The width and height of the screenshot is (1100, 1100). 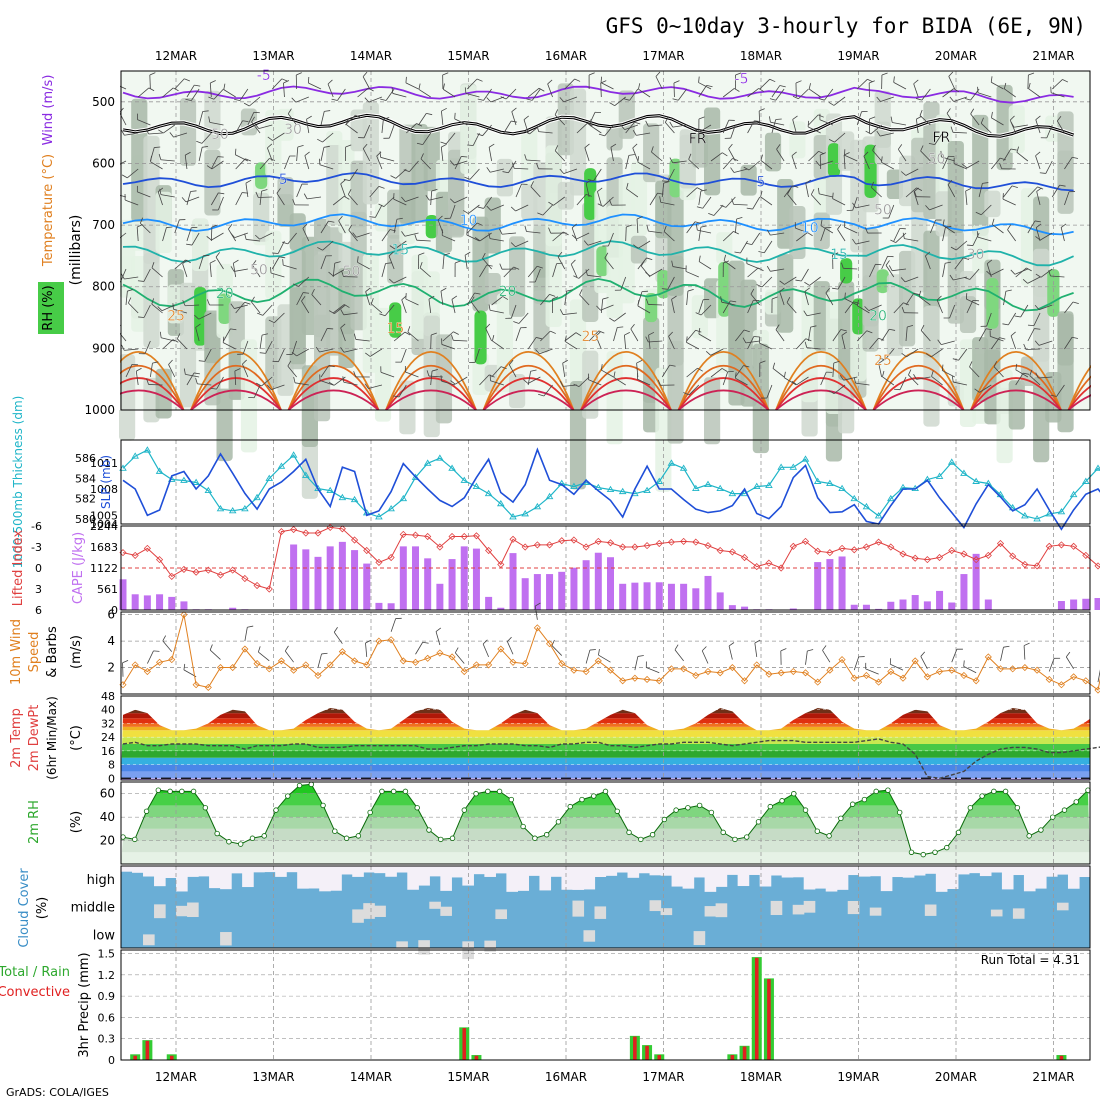 What do you see at coordinates (104, 568) in the screenshot?
I see `cape-tick-label: 1122` at bounding box center [104, 568].